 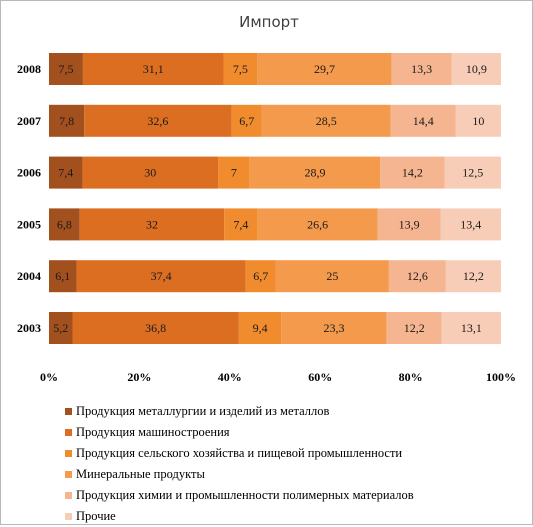 What do you see at coordinates (239, 474) in the screenshot?
I see `legend-item-4: Минеральные продукты` at bounding box center [239, 474].